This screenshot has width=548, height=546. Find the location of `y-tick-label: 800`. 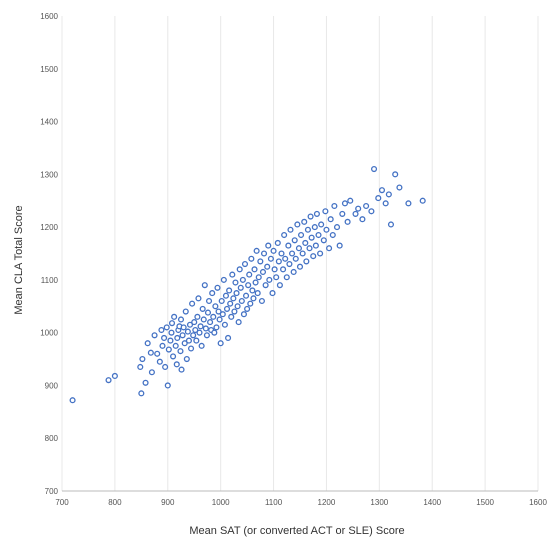

y-tick-label: 800 is located at coordinates (52, 438).